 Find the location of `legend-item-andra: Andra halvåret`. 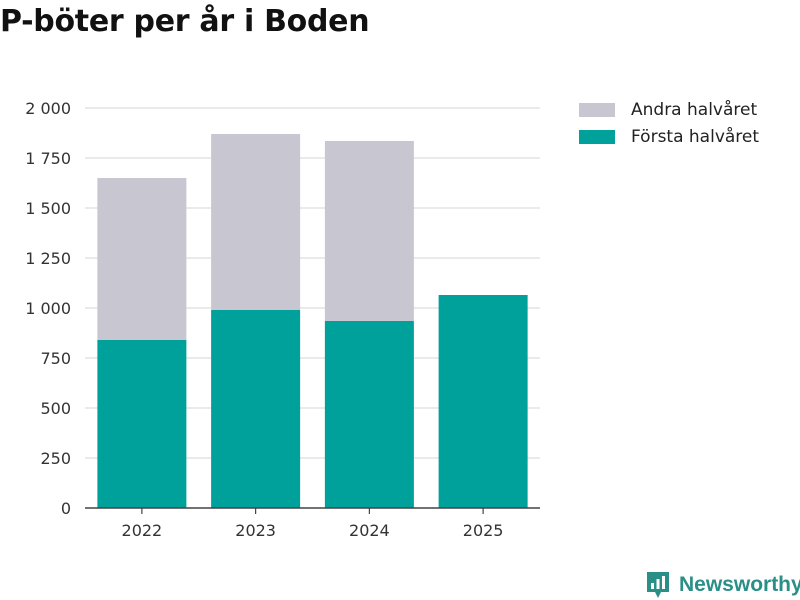

legend-item-andra: Andra halvåret is located at coordinates (669, 109).